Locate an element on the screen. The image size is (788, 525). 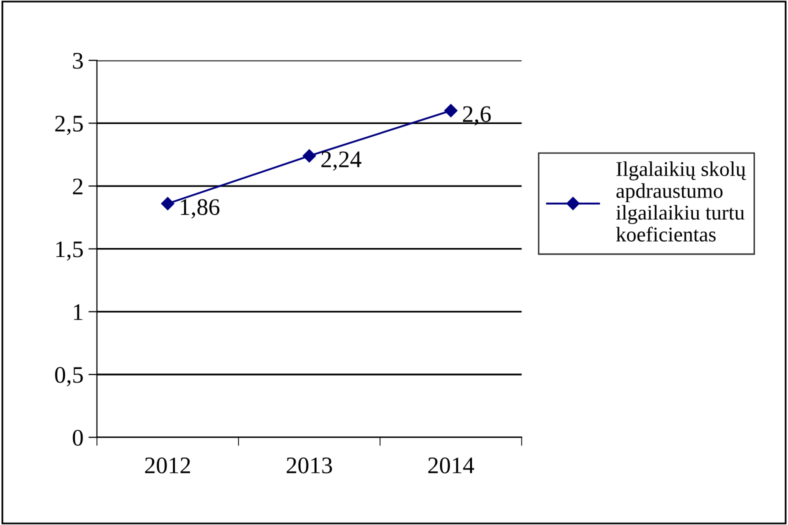
x-tick-label: 2014 is located at coordinates (451, 465).